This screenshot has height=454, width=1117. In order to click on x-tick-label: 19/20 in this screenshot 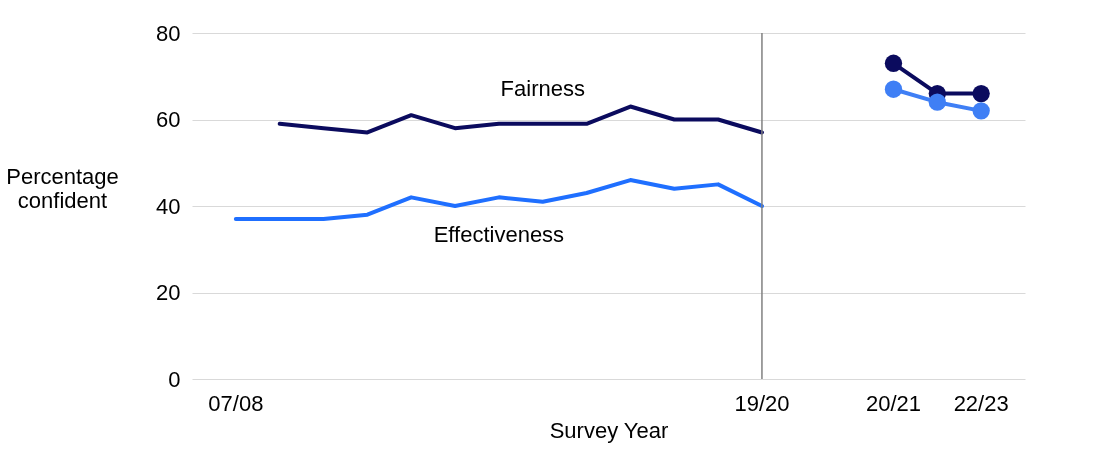, I will do `click(762, 403)`.